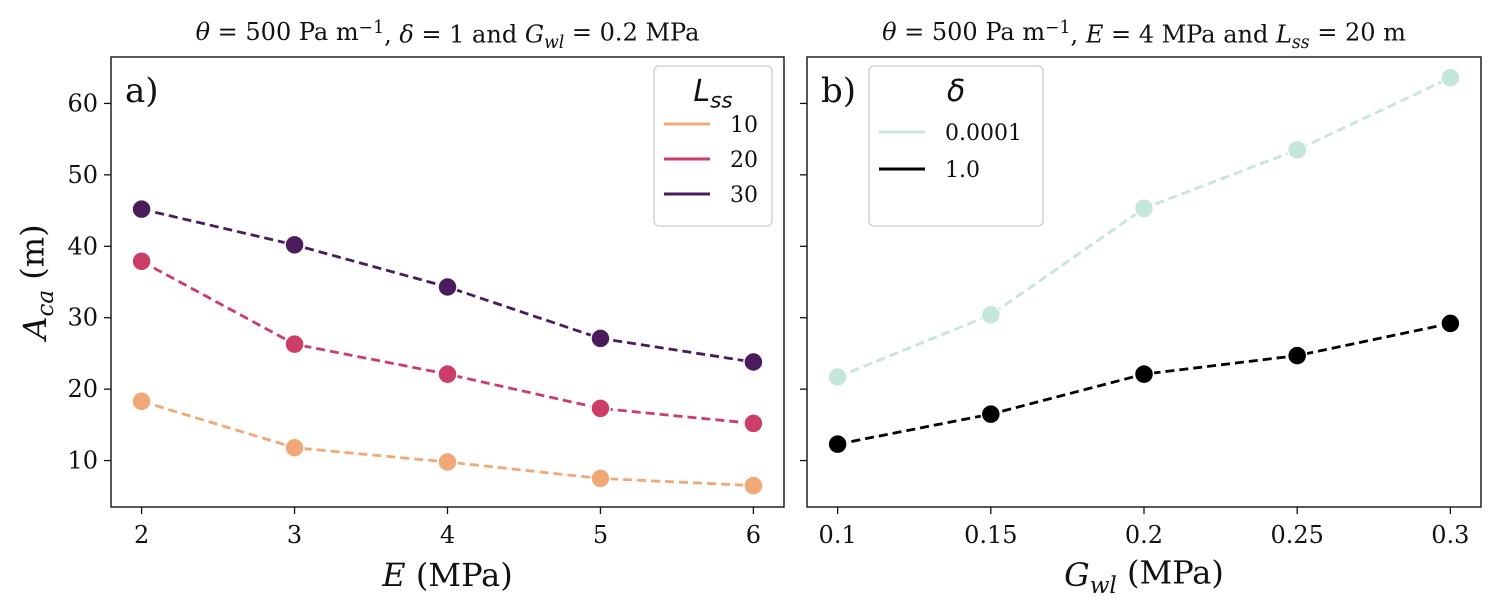  Describe the element at coordinates (447, 535) in the screenshot. I see `x-tick-label: 4` at that location.